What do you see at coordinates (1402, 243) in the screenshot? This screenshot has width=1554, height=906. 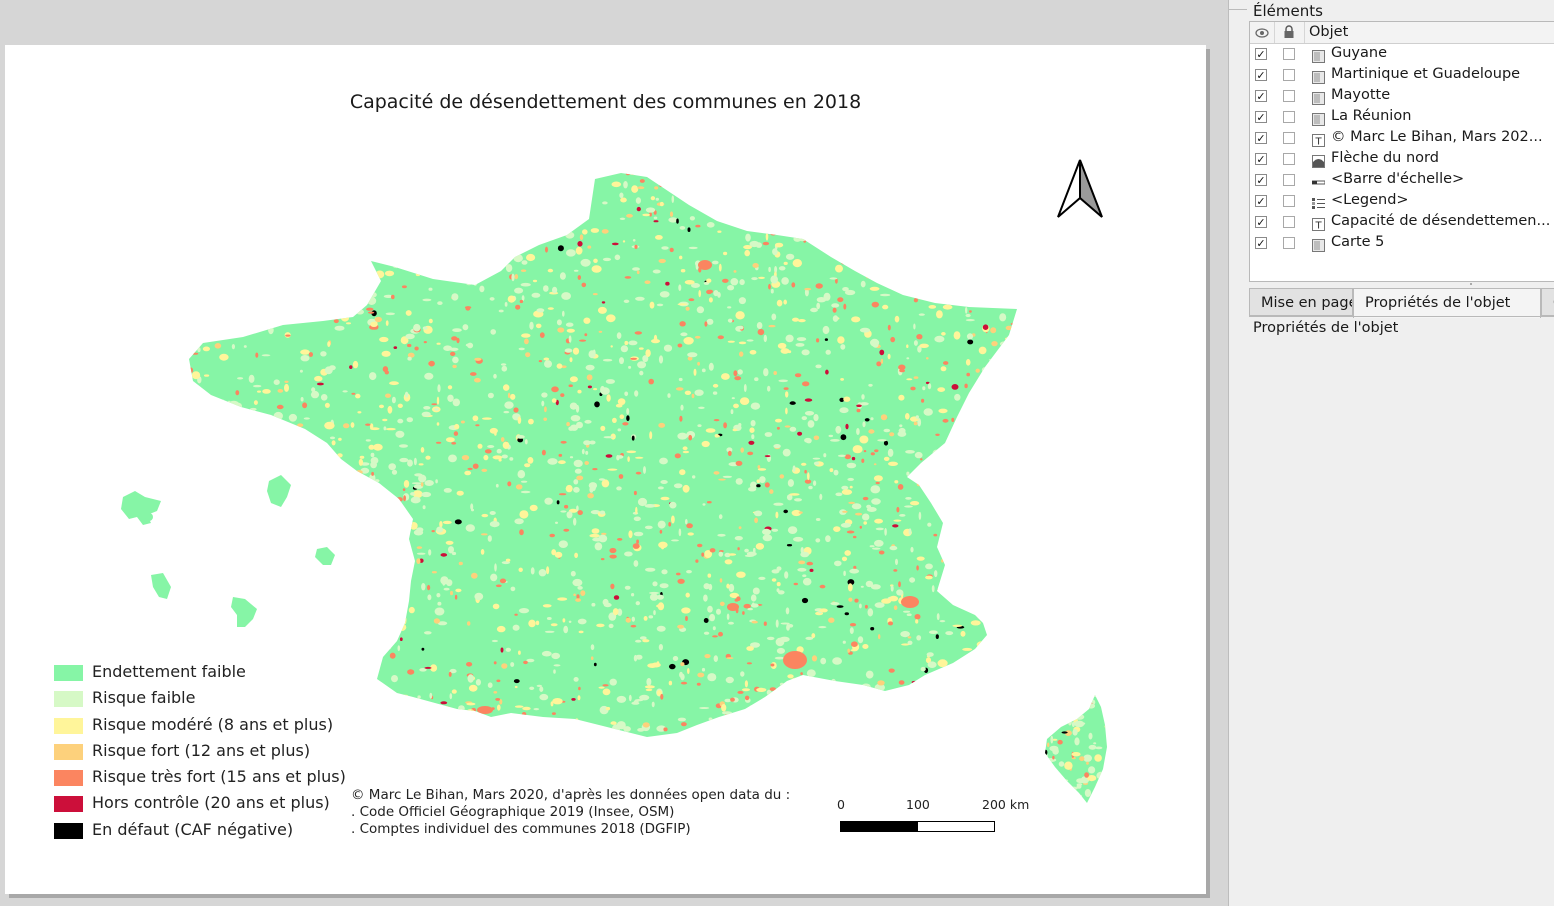 I see `item-row: ✓ Carte 5` at bounding box center [1402, 243].